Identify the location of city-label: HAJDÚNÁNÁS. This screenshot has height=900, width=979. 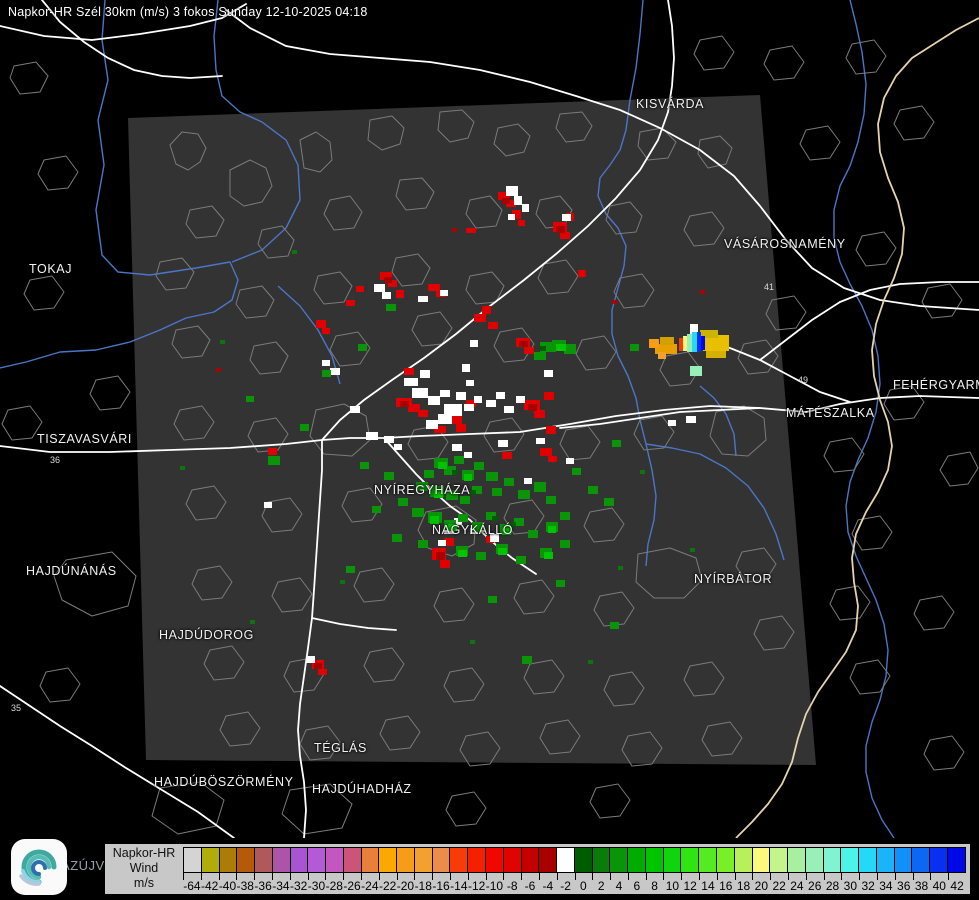
(71, 571).